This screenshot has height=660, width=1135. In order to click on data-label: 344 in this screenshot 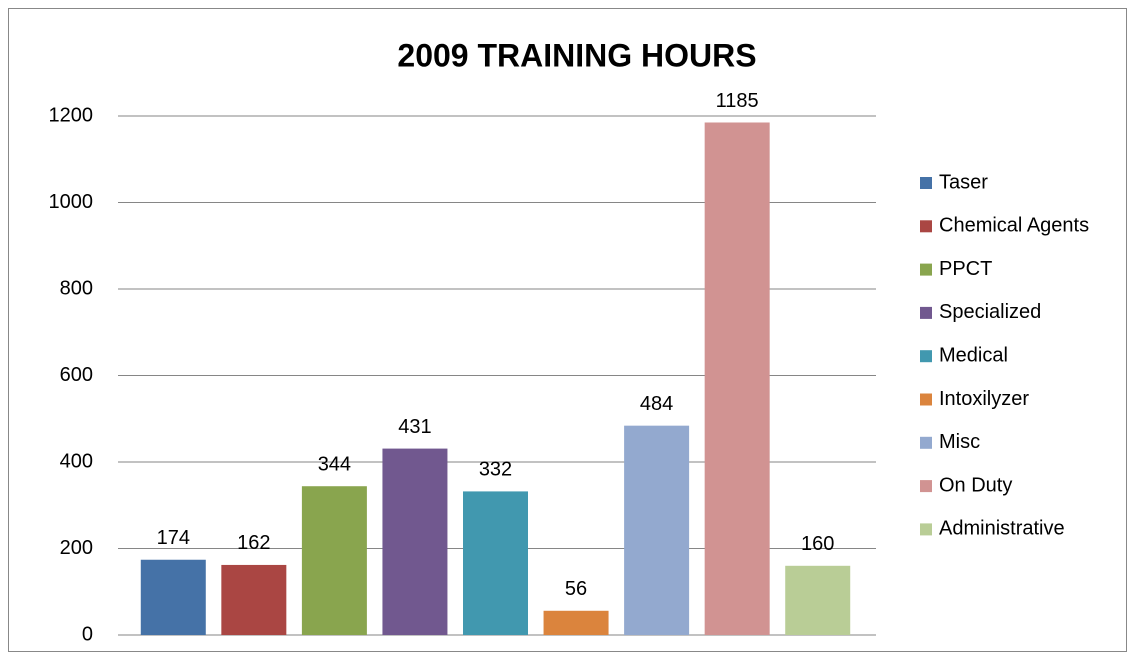, I will do `click(334, 465)`.